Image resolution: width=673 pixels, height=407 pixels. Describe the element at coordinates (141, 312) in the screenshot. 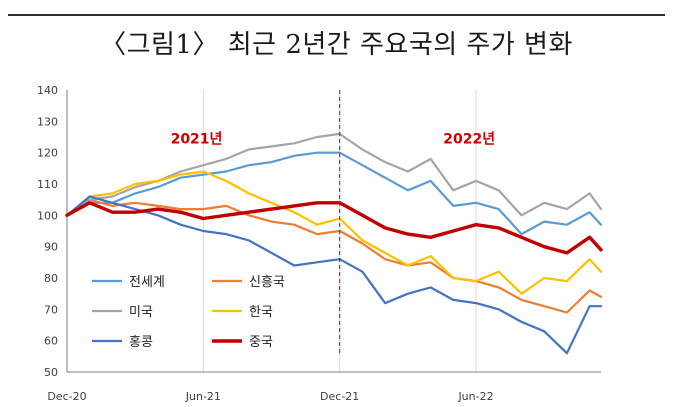

I see `legend-label: 미국` at that location.